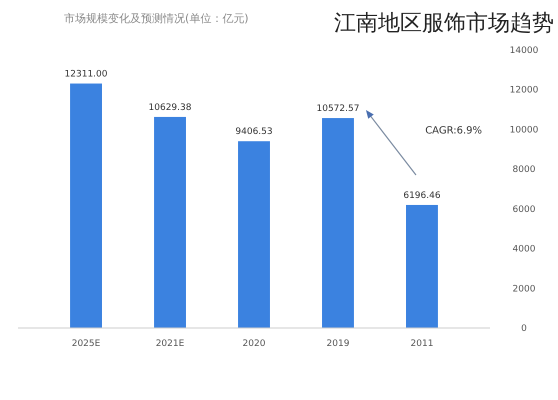  Describe the element at coordinates (86, 344) in the screenshot. I see `x-tick-label: 2025E` at that location.